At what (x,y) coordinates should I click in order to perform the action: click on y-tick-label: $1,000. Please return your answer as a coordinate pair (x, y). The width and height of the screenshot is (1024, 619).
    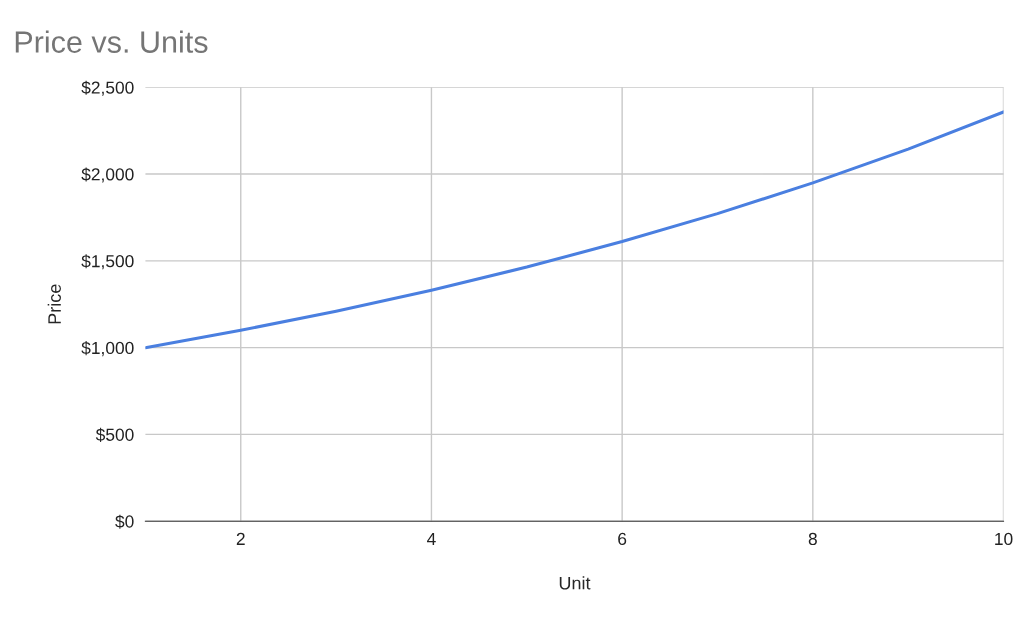
    Looking at the image, I should click on (107, 349).